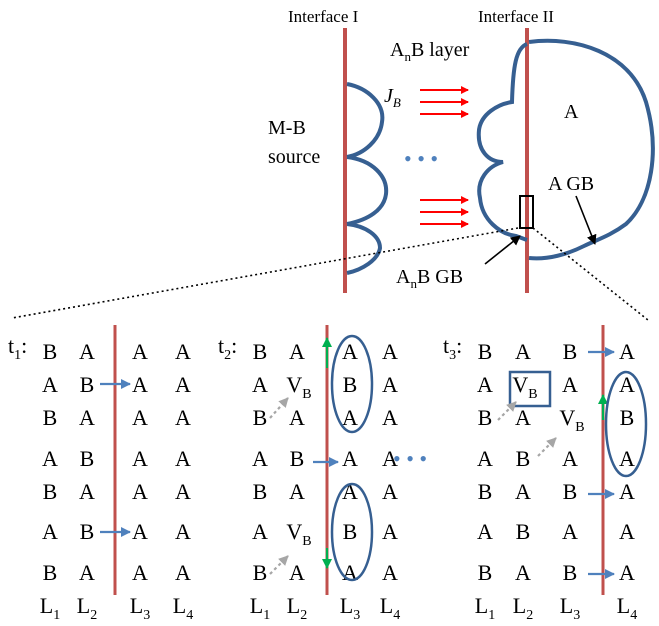 This screenshot has height=626, width=659. What do you see at coordinates (502, 142) in the screenshot?
I see `anb-layer-outline` at bounding box center [502, 142].